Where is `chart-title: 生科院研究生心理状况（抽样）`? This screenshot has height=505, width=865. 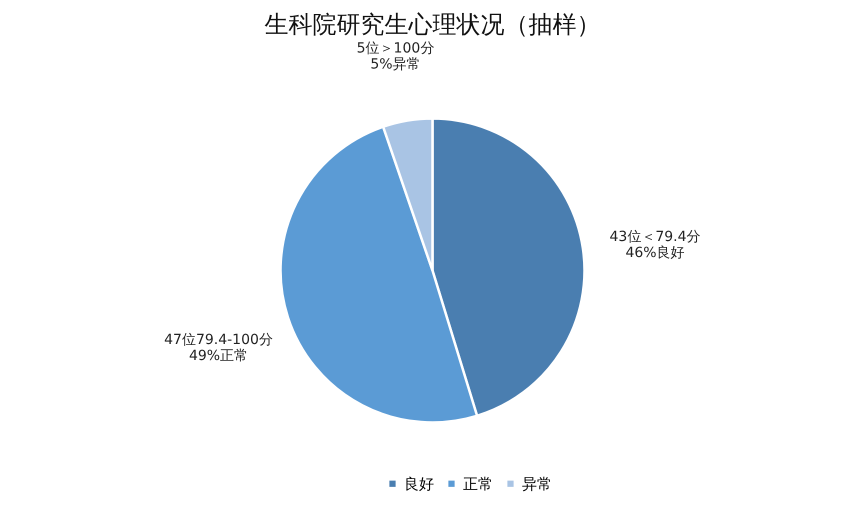 chart-title: 生科院研究生心理状况（抽样） is located at coordinates (432, 24).